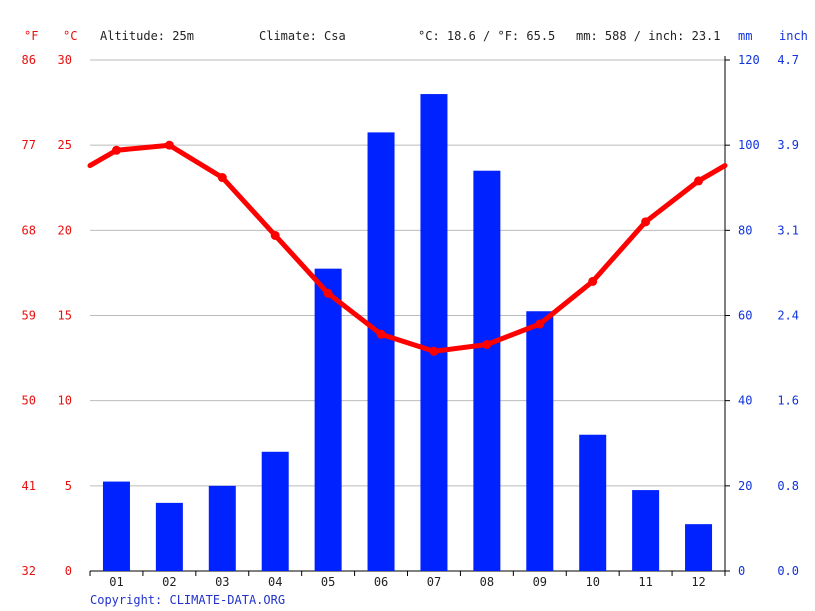 This screenshot has width=815, height=611. I want to click on x-tick-label: 10, so click(592, 582).